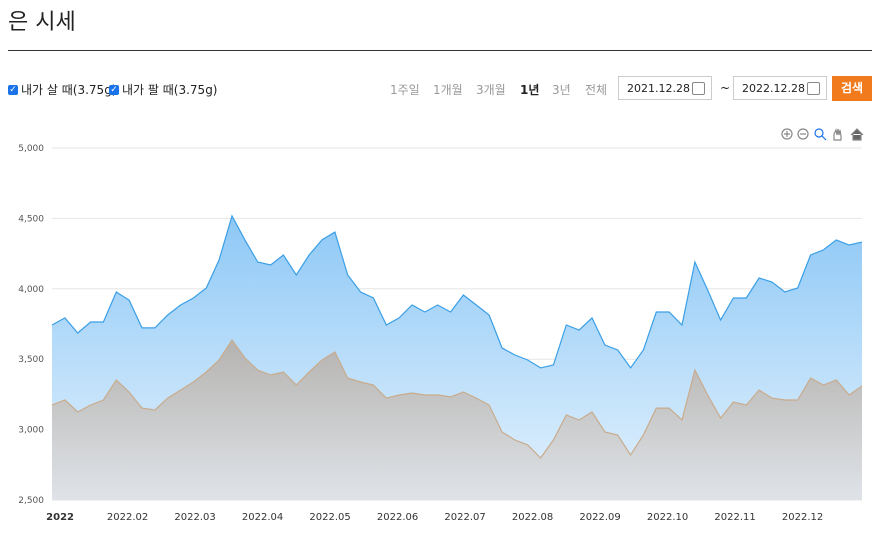 This screenshot has width=874, height=540. What do you see at coordinates (561, 90) in the screenshot?
I see `period-button: 3년` at bounding box center [561, 90].